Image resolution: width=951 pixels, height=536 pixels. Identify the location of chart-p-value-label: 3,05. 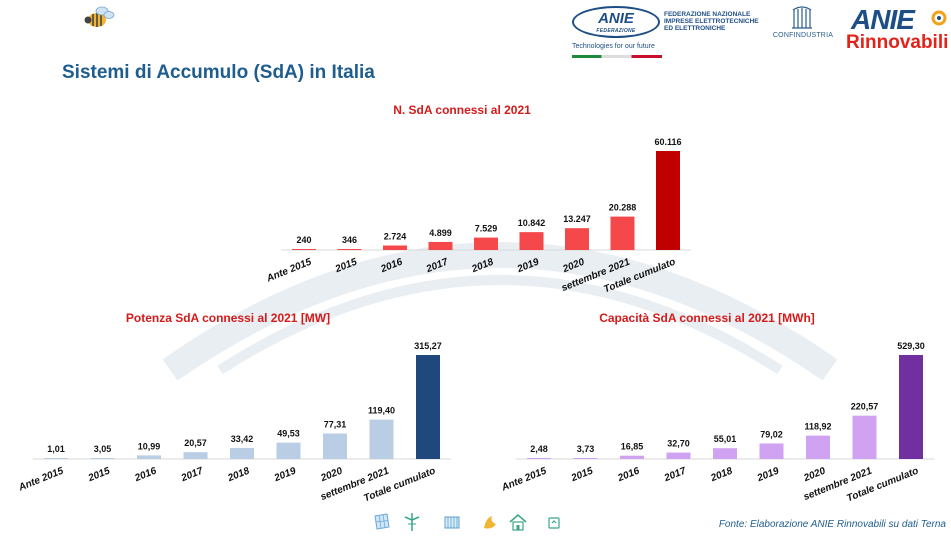
(103, 449).